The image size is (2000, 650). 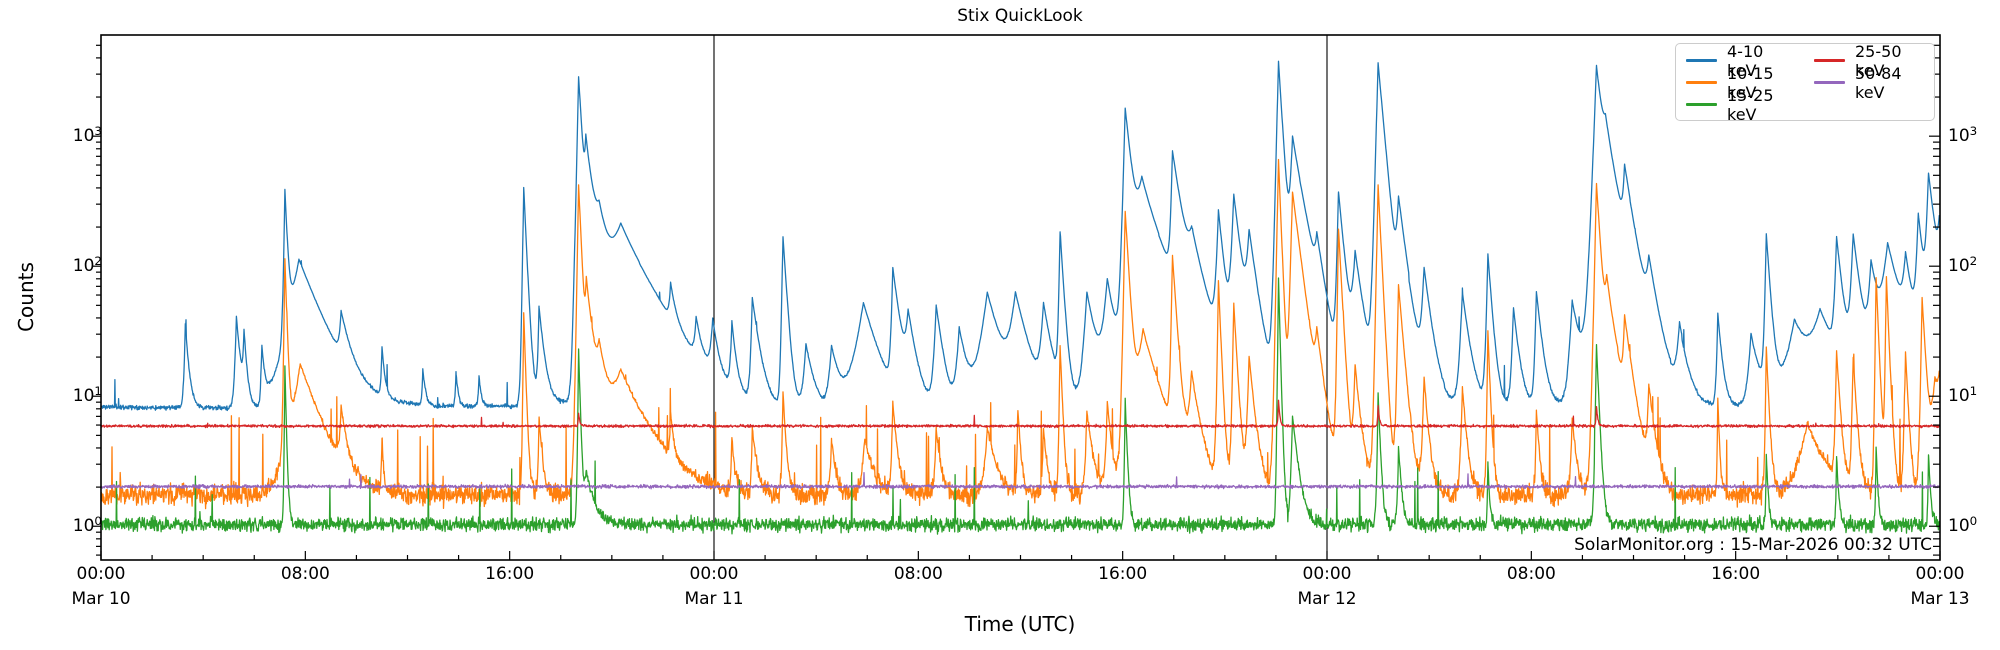 What do you see at coordinates (1750, 104) in the screenshot?
I see `legend-label: 15-25 keV` at bounding box center [1750, 104].